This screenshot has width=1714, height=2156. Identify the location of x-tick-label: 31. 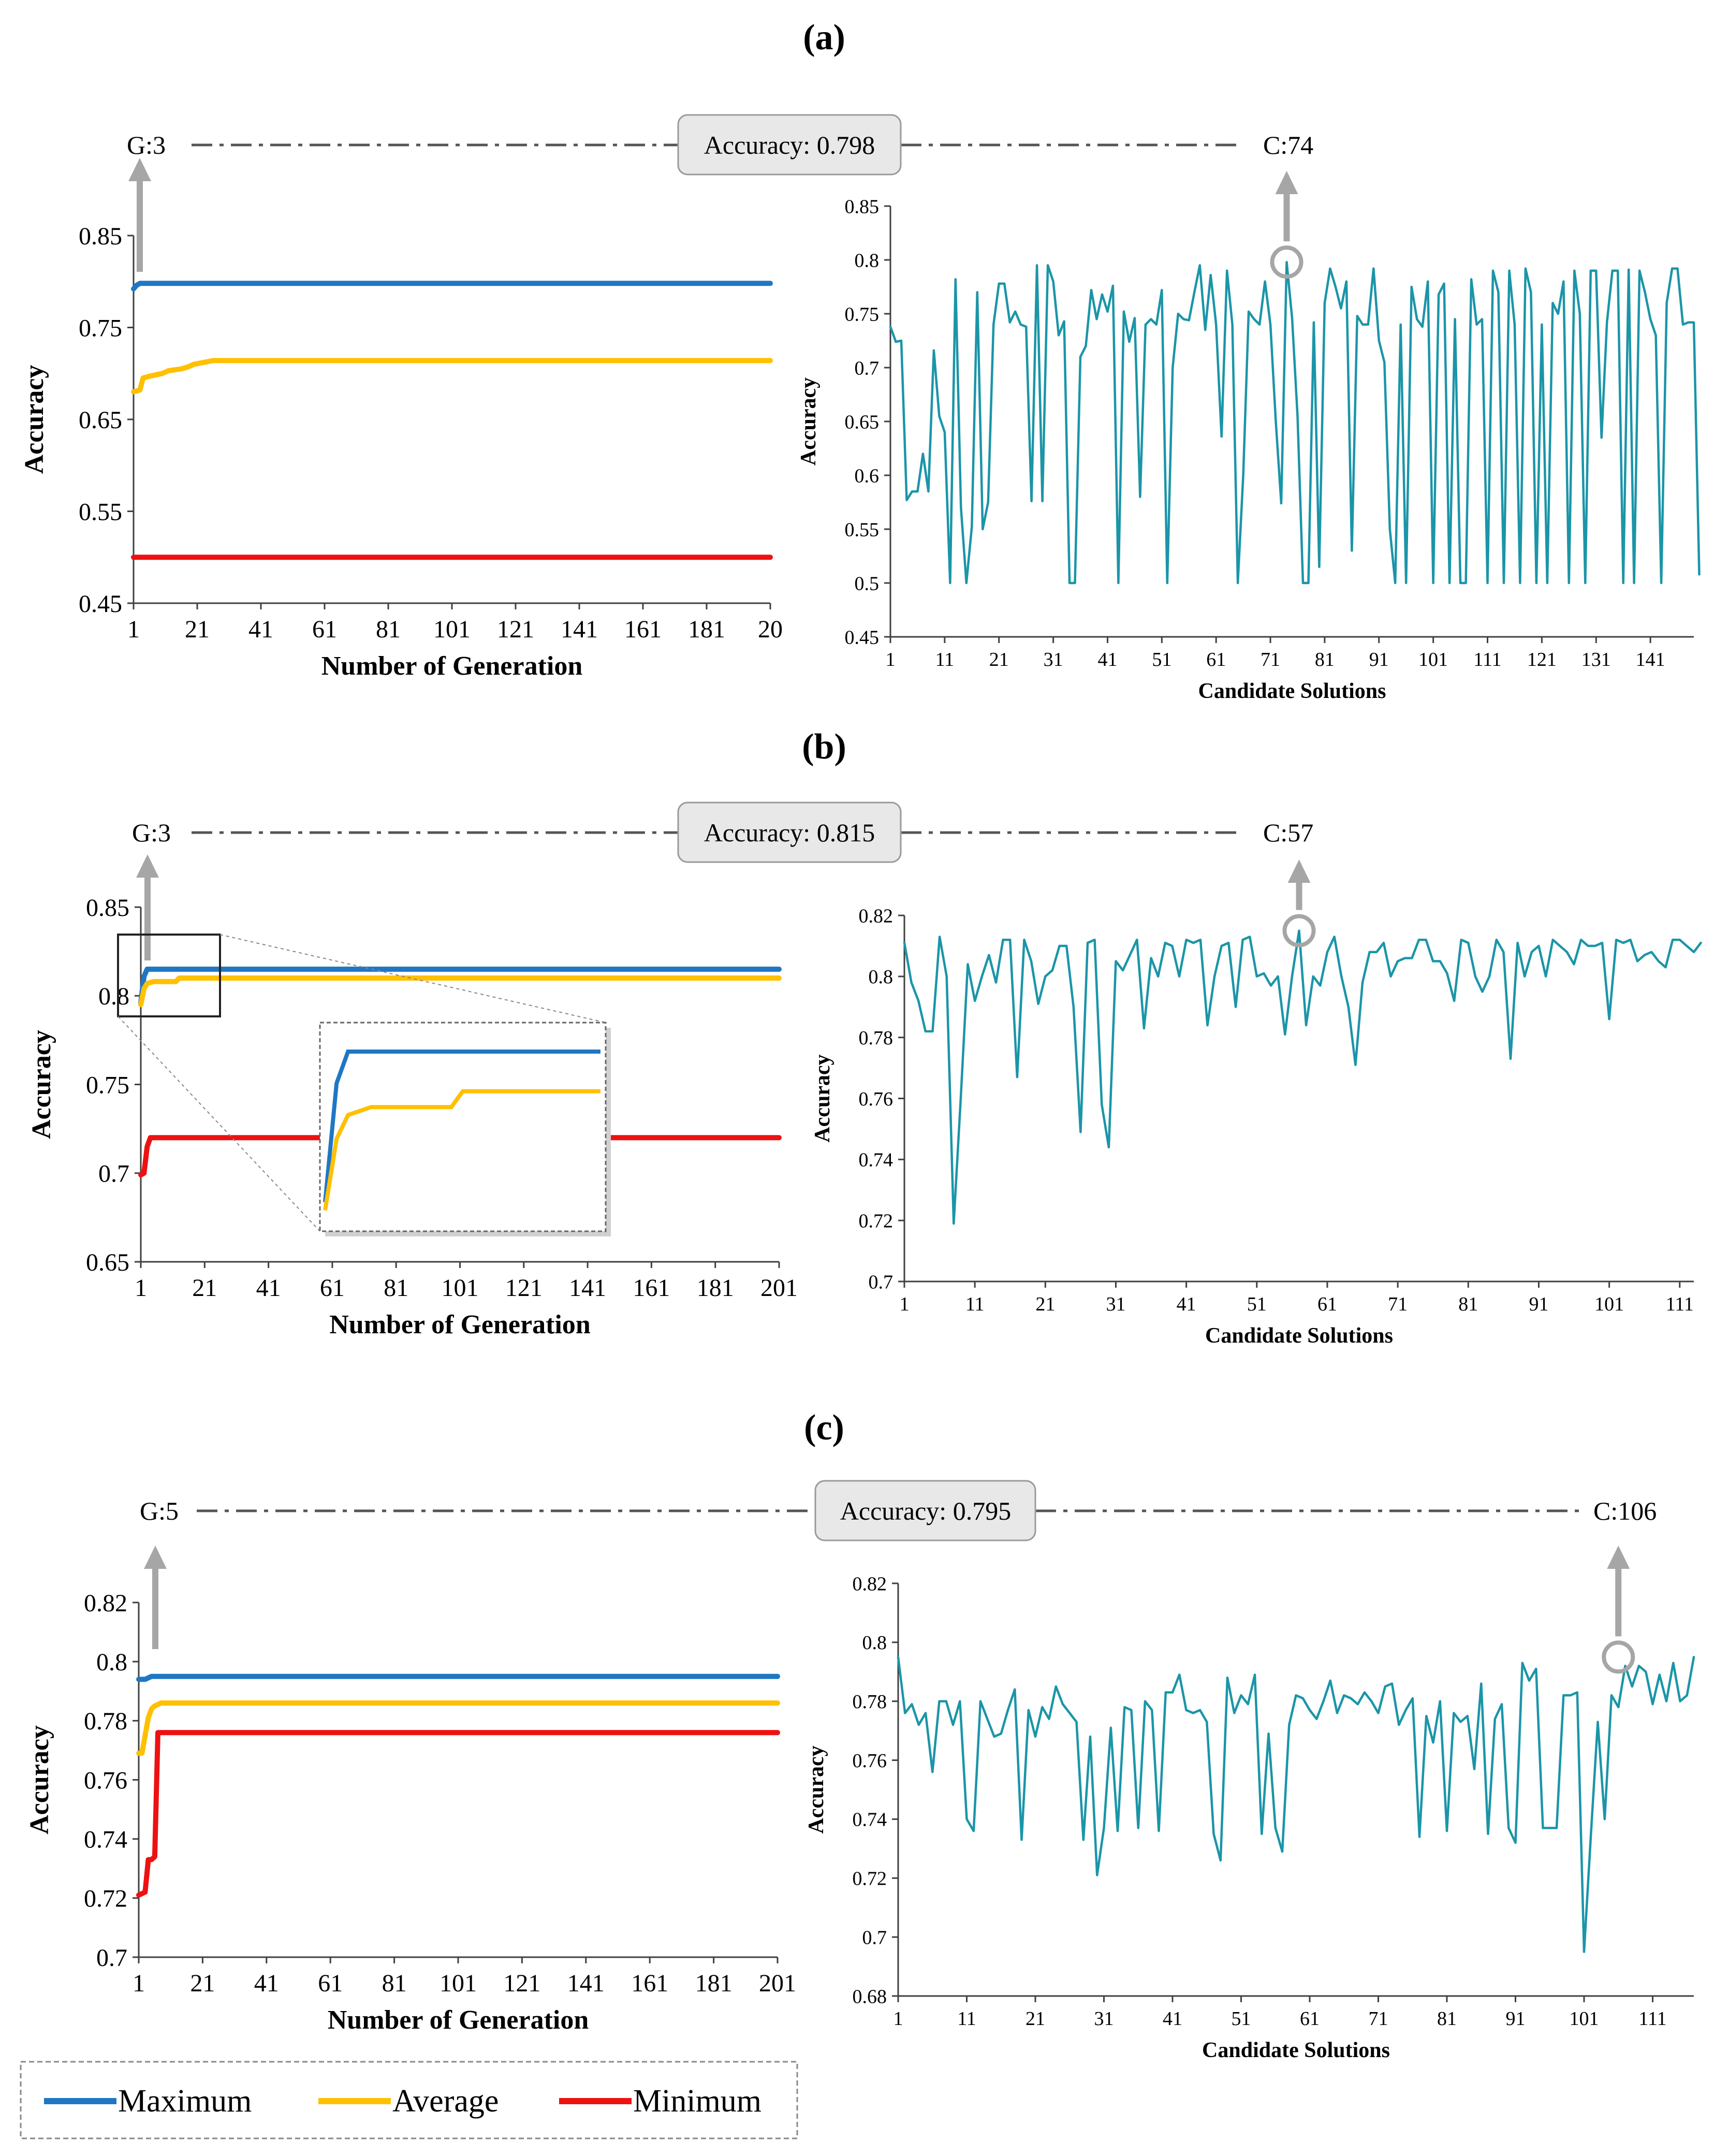
(1104, 2019).